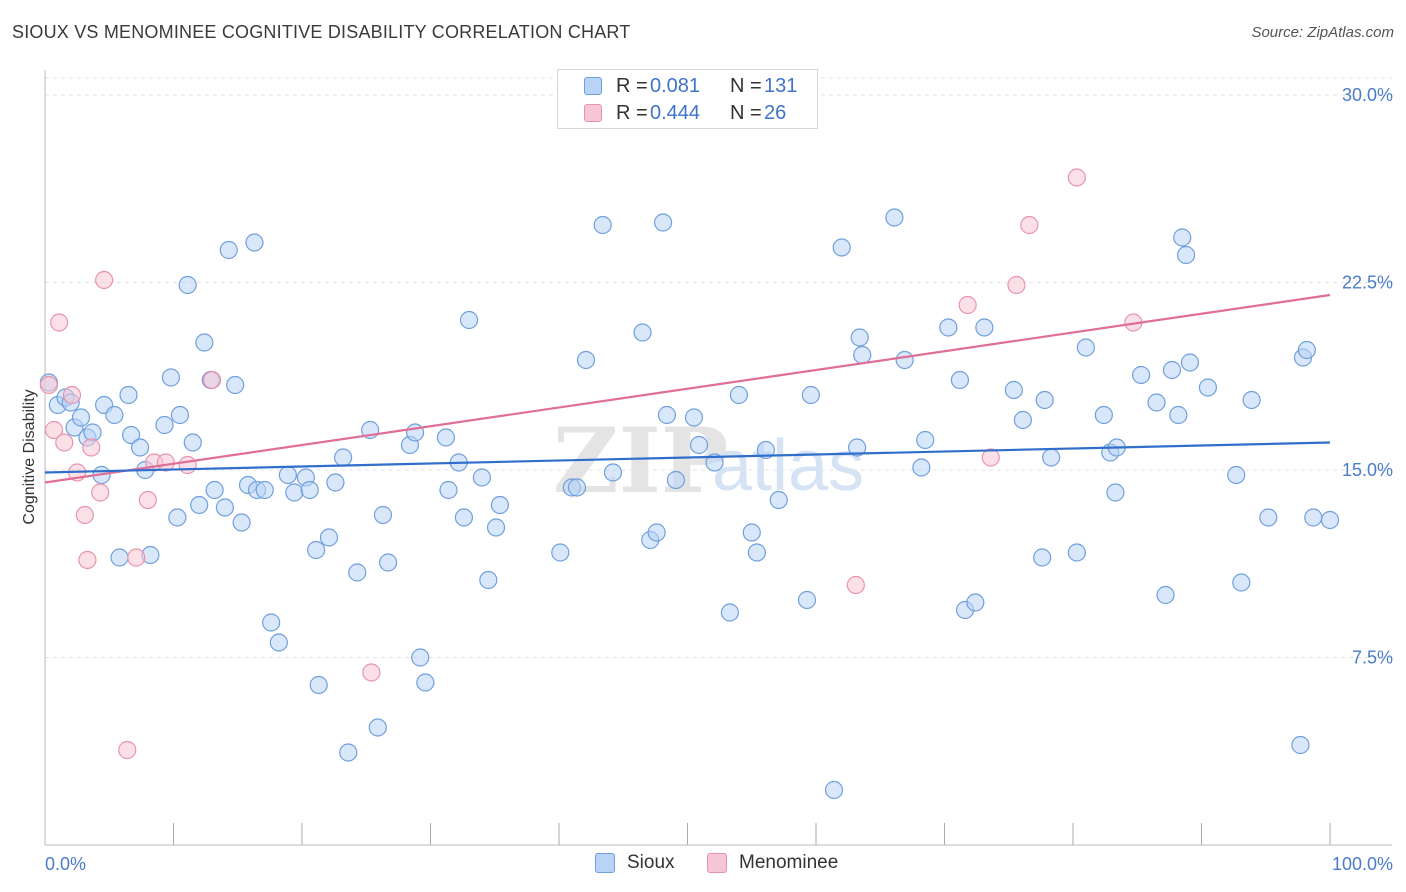 This screenshot has width=1406, height=892. Describe the element at coordinates (1372, 658) in the screenshot. I see `y-tick-label: 7.5%` at that location.